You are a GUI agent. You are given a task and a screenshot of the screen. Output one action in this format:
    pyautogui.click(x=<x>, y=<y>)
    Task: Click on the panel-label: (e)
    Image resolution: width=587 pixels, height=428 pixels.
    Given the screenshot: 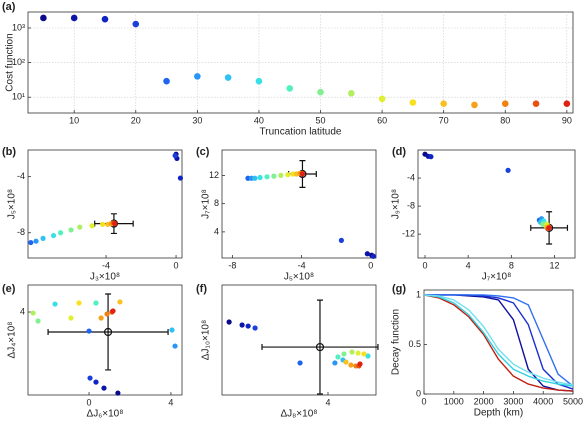 What is the action you would take?
    pyautogui.click(x=9, y=289)
    